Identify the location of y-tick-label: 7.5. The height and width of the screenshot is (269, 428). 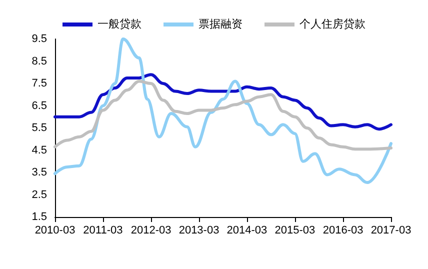
(39, 84).